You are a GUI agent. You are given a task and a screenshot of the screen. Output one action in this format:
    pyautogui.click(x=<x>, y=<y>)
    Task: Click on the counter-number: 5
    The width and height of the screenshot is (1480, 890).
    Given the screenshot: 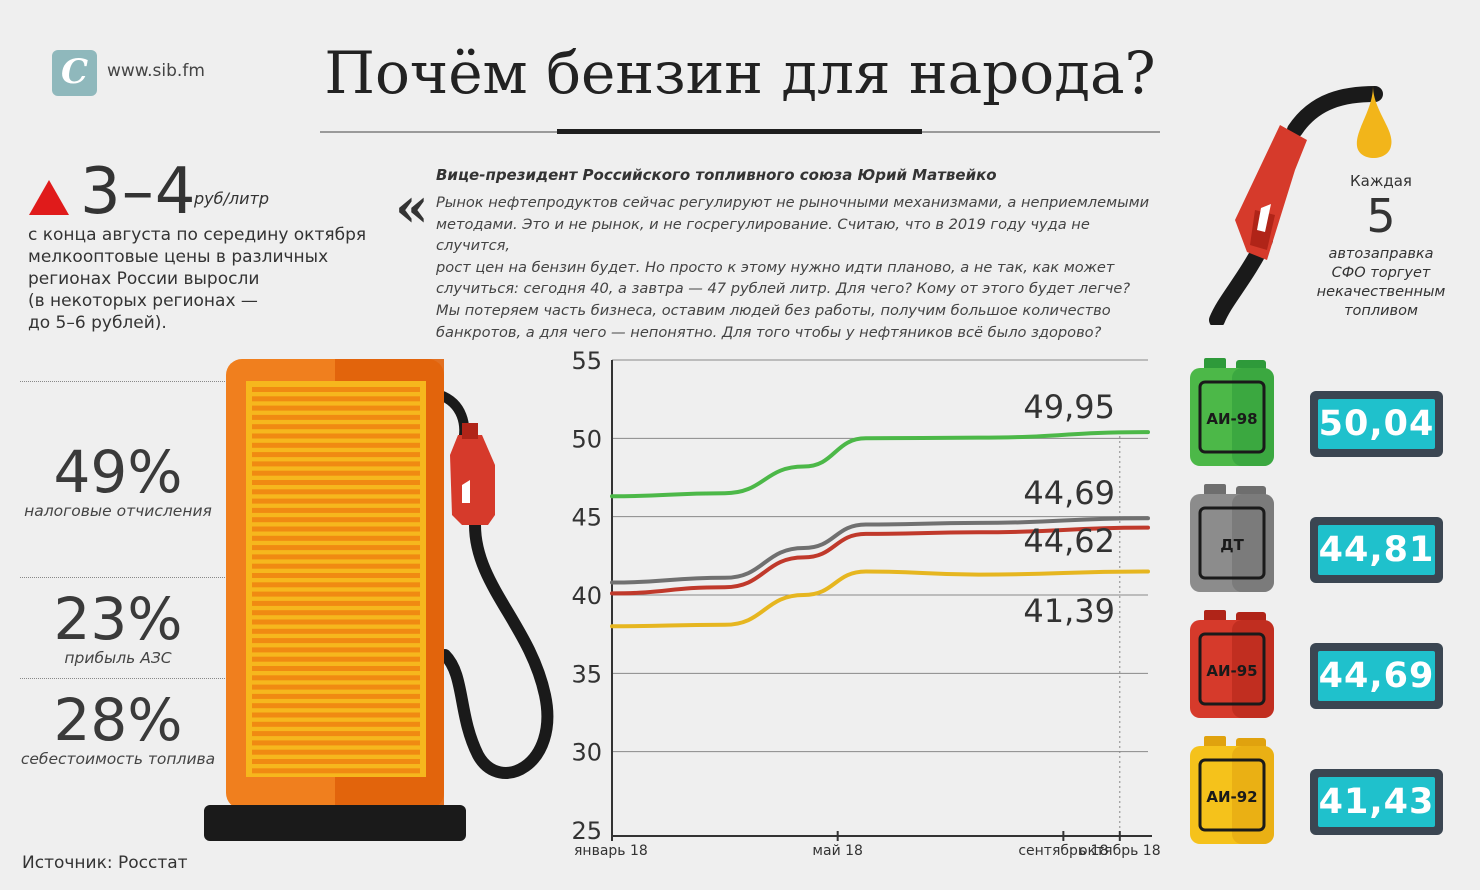 What is the action you would take?
    pyautogui.click(x=1381, y=216)
    